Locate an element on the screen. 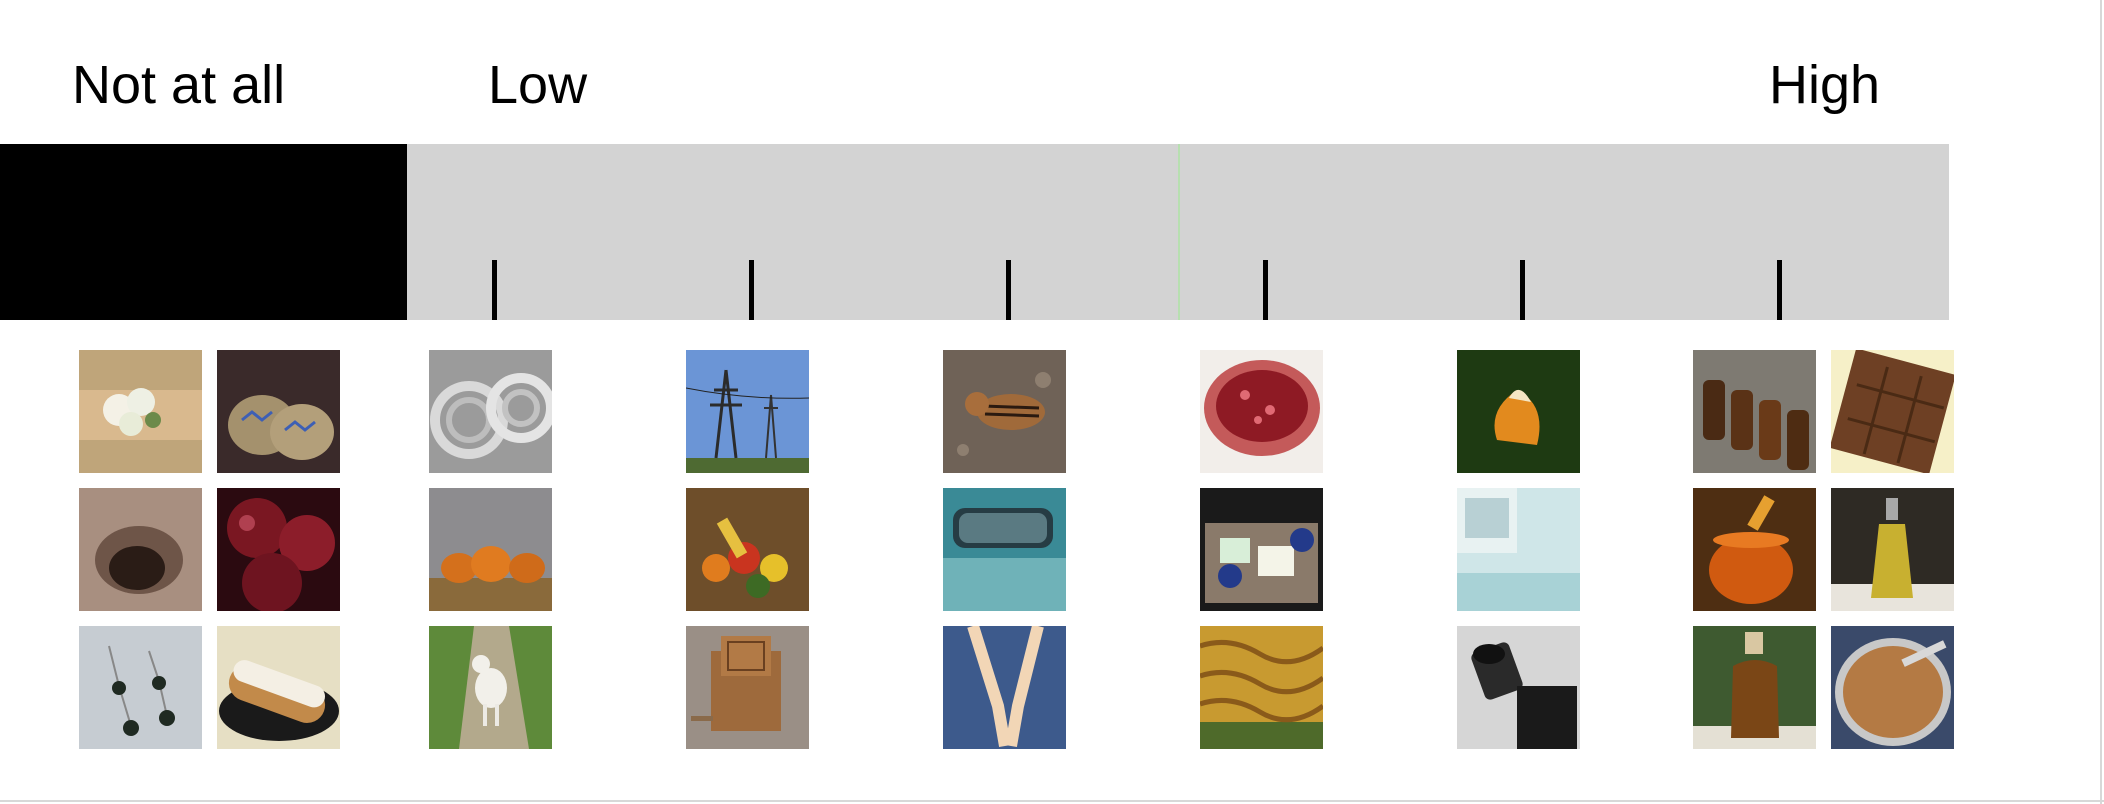 The height and width of the screenshot is (804, 2104). power-lines-image is located at coordinates (747, 411).